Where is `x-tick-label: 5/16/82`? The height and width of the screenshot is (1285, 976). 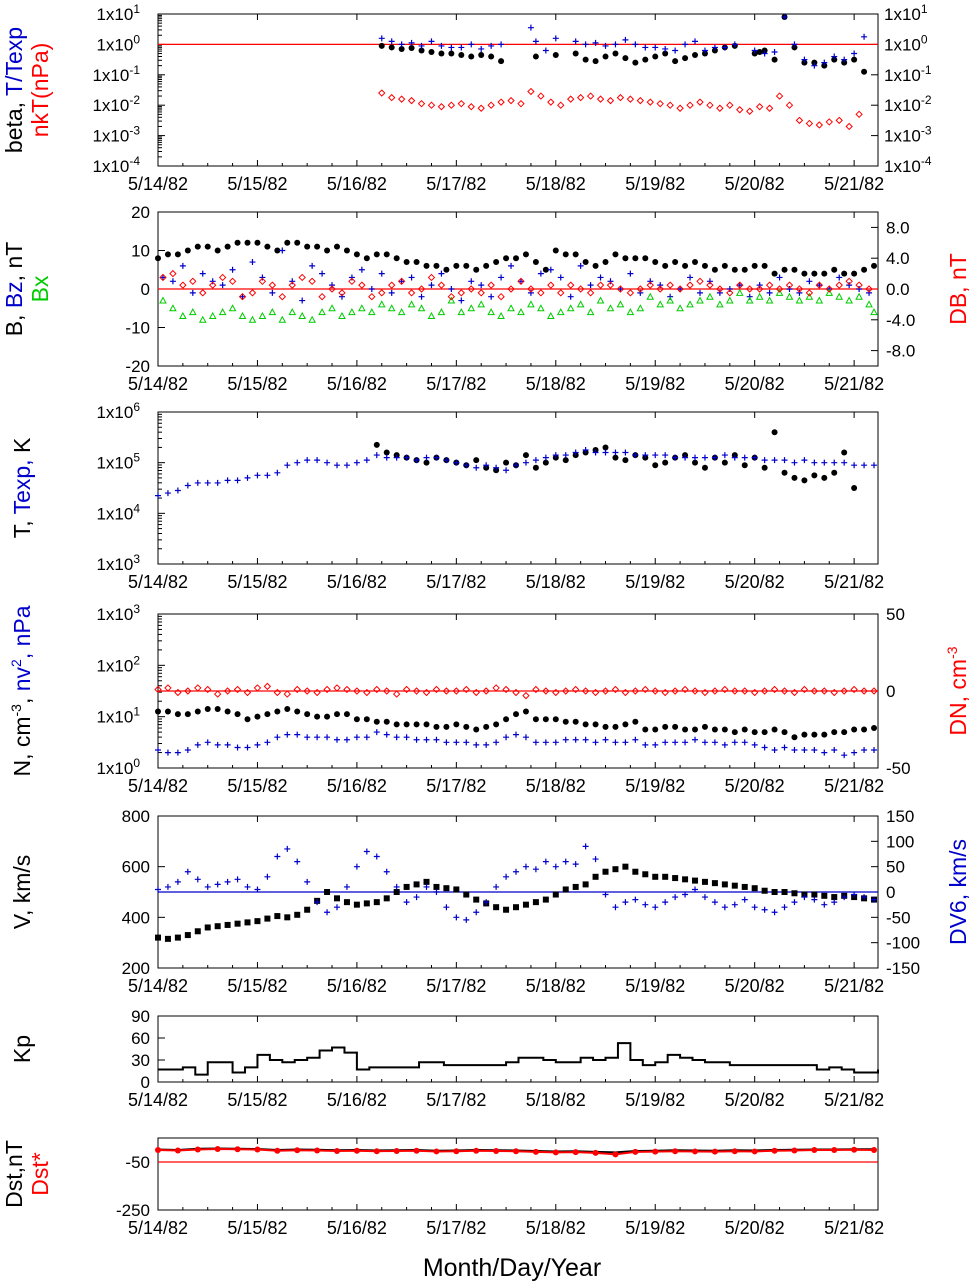 x-tick-label: 5/16/82 is located at coordinates (357, 1100).